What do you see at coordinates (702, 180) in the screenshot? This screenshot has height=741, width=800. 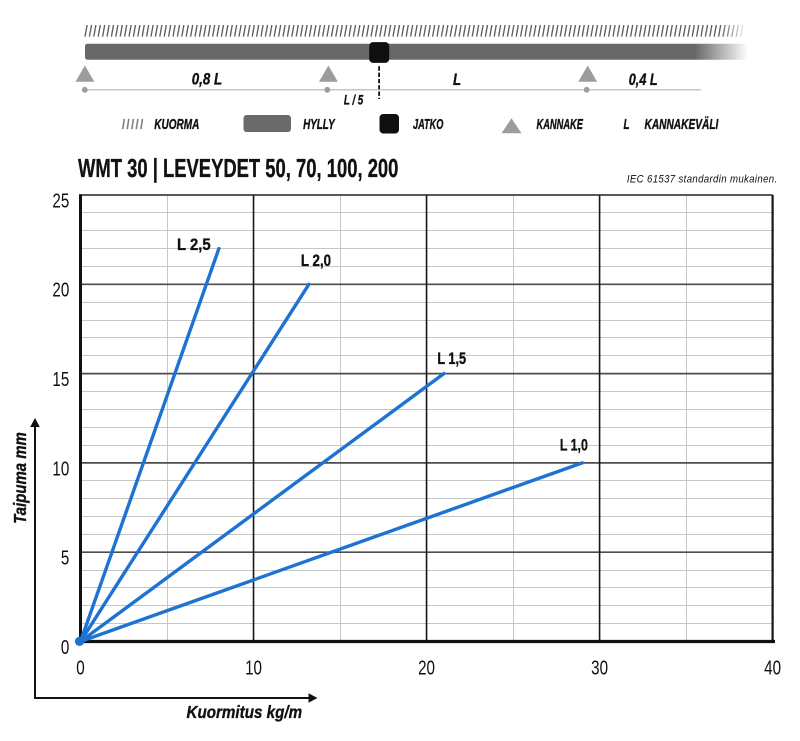 I see `svg-text: IEC 61537 standardin mukainen.` at bounding box center [702, 180].